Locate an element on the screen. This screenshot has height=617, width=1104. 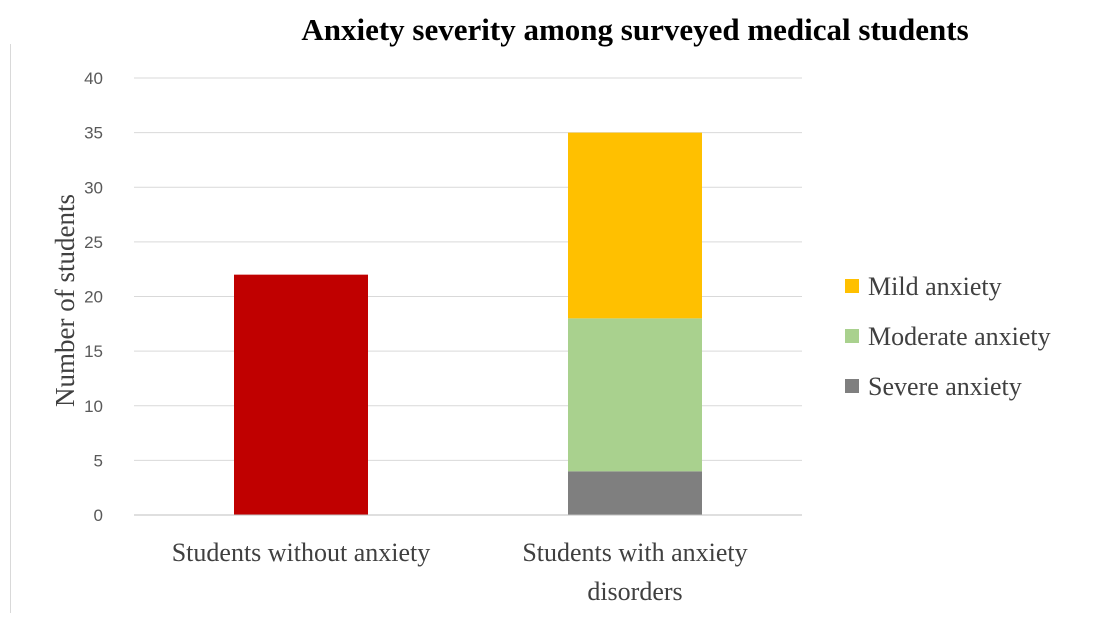
y-tick-label: 10 is located at coordinates (93, 406).